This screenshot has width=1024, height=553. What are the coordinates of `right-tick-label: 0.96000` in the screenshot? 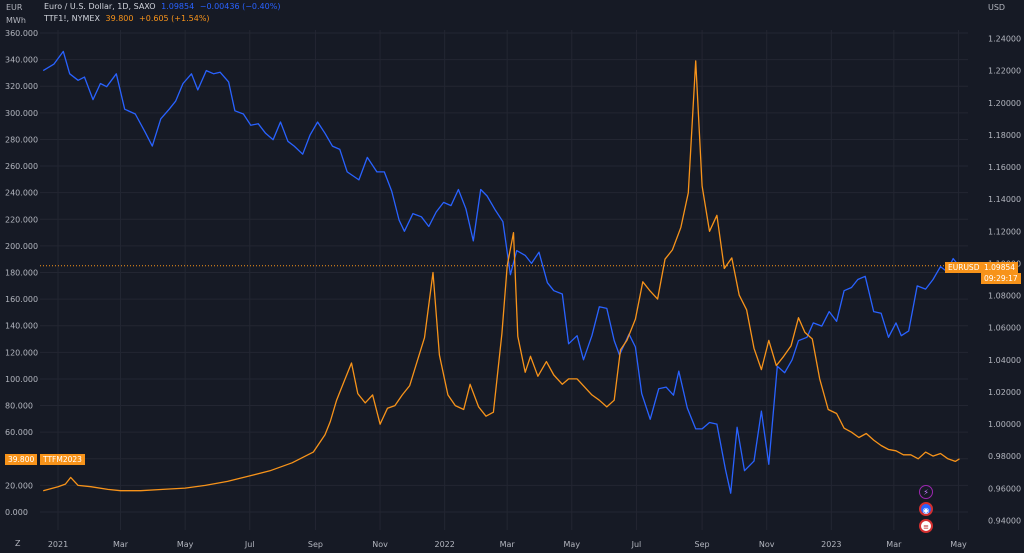 It's located at (1004, 488).